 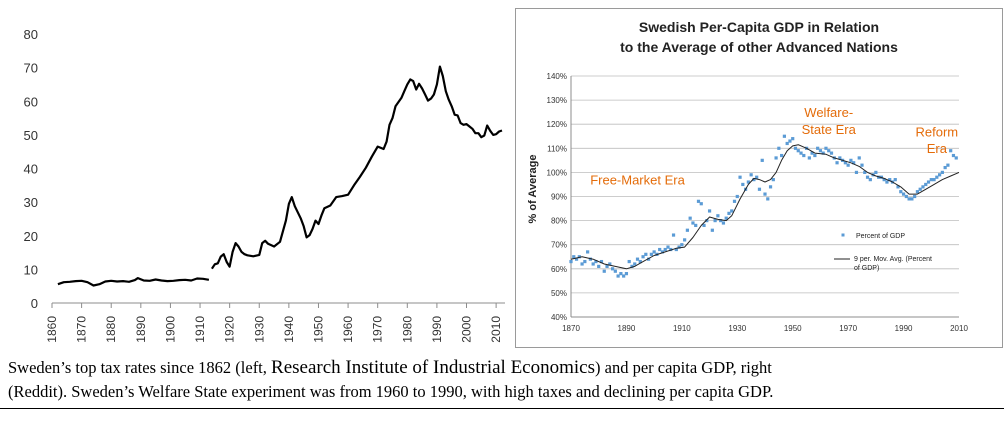 I want to click on y-tick-label: 60%, so click(x=559, y=269).